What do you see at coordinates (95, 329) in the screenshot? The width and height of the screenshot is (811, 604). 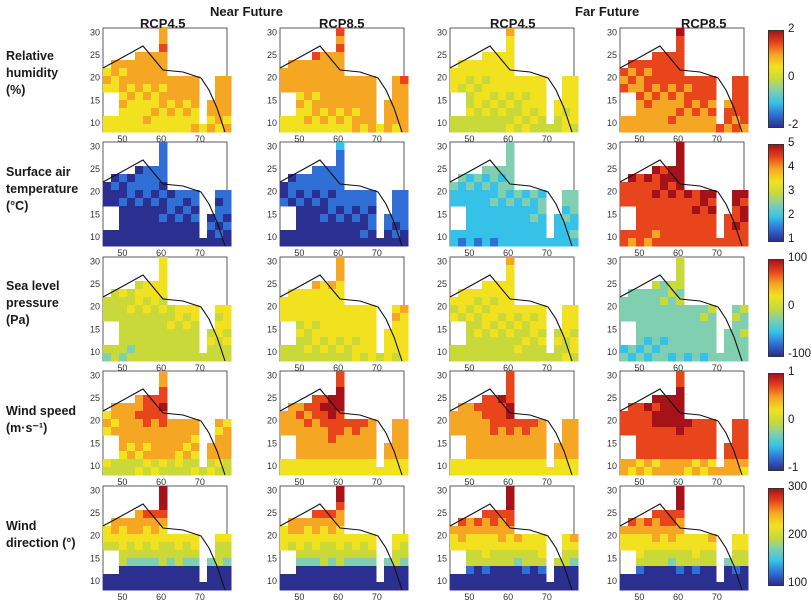 I see `y-tick-label: 15` at bounding box center [95, 329].